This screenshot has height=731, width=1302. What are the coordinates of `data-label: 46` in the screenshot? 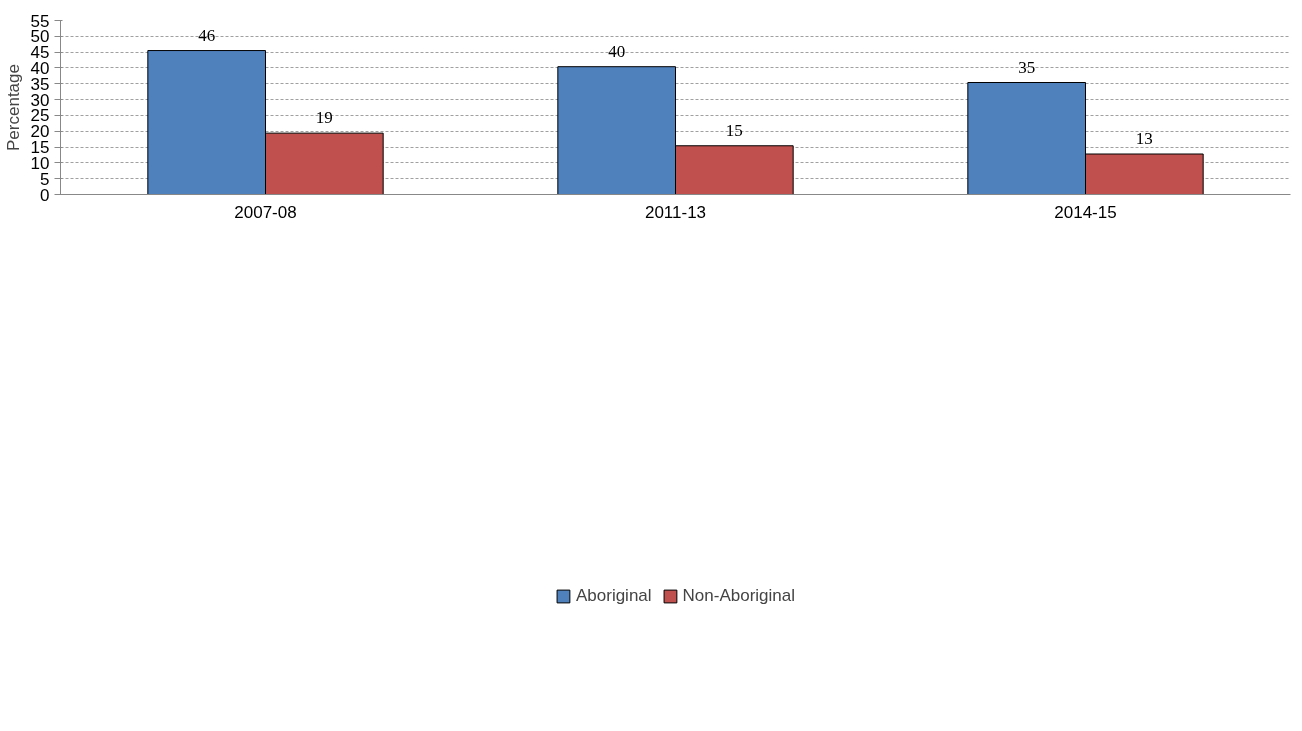 It's located at (207, 35).